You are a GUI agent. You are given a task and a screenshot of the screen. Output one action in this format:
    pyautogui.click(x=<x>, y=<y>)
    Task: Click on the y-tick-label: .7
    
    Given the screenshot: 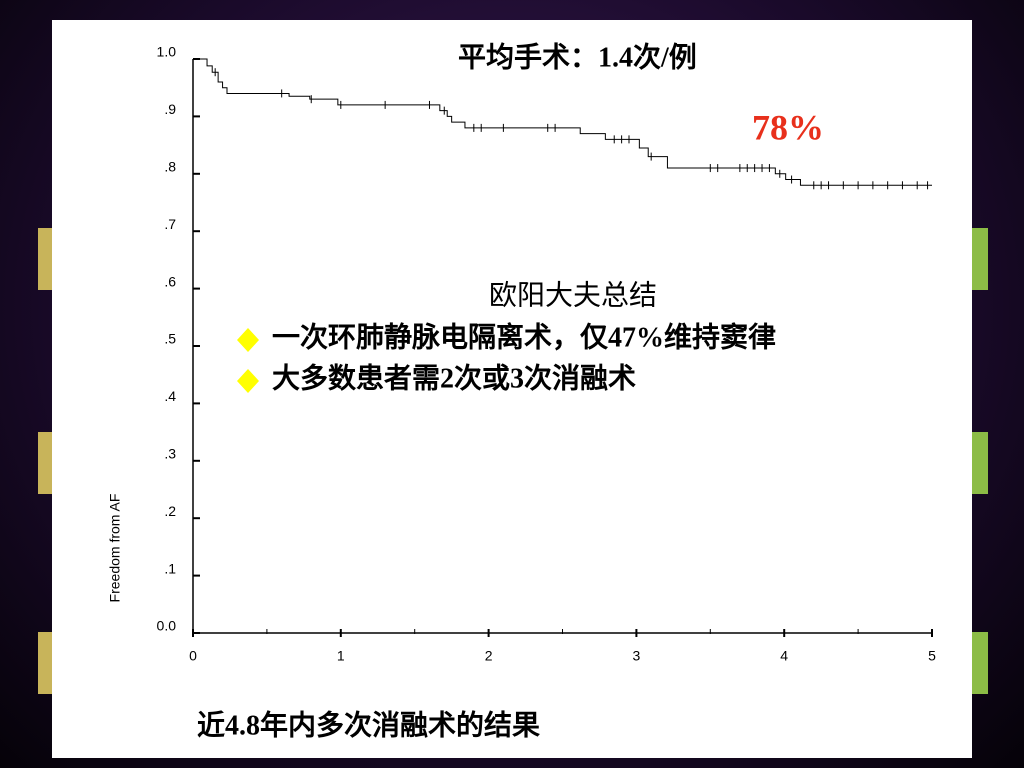 What is the action you would take?
    pyautogui.click(x=170, y=224)
    